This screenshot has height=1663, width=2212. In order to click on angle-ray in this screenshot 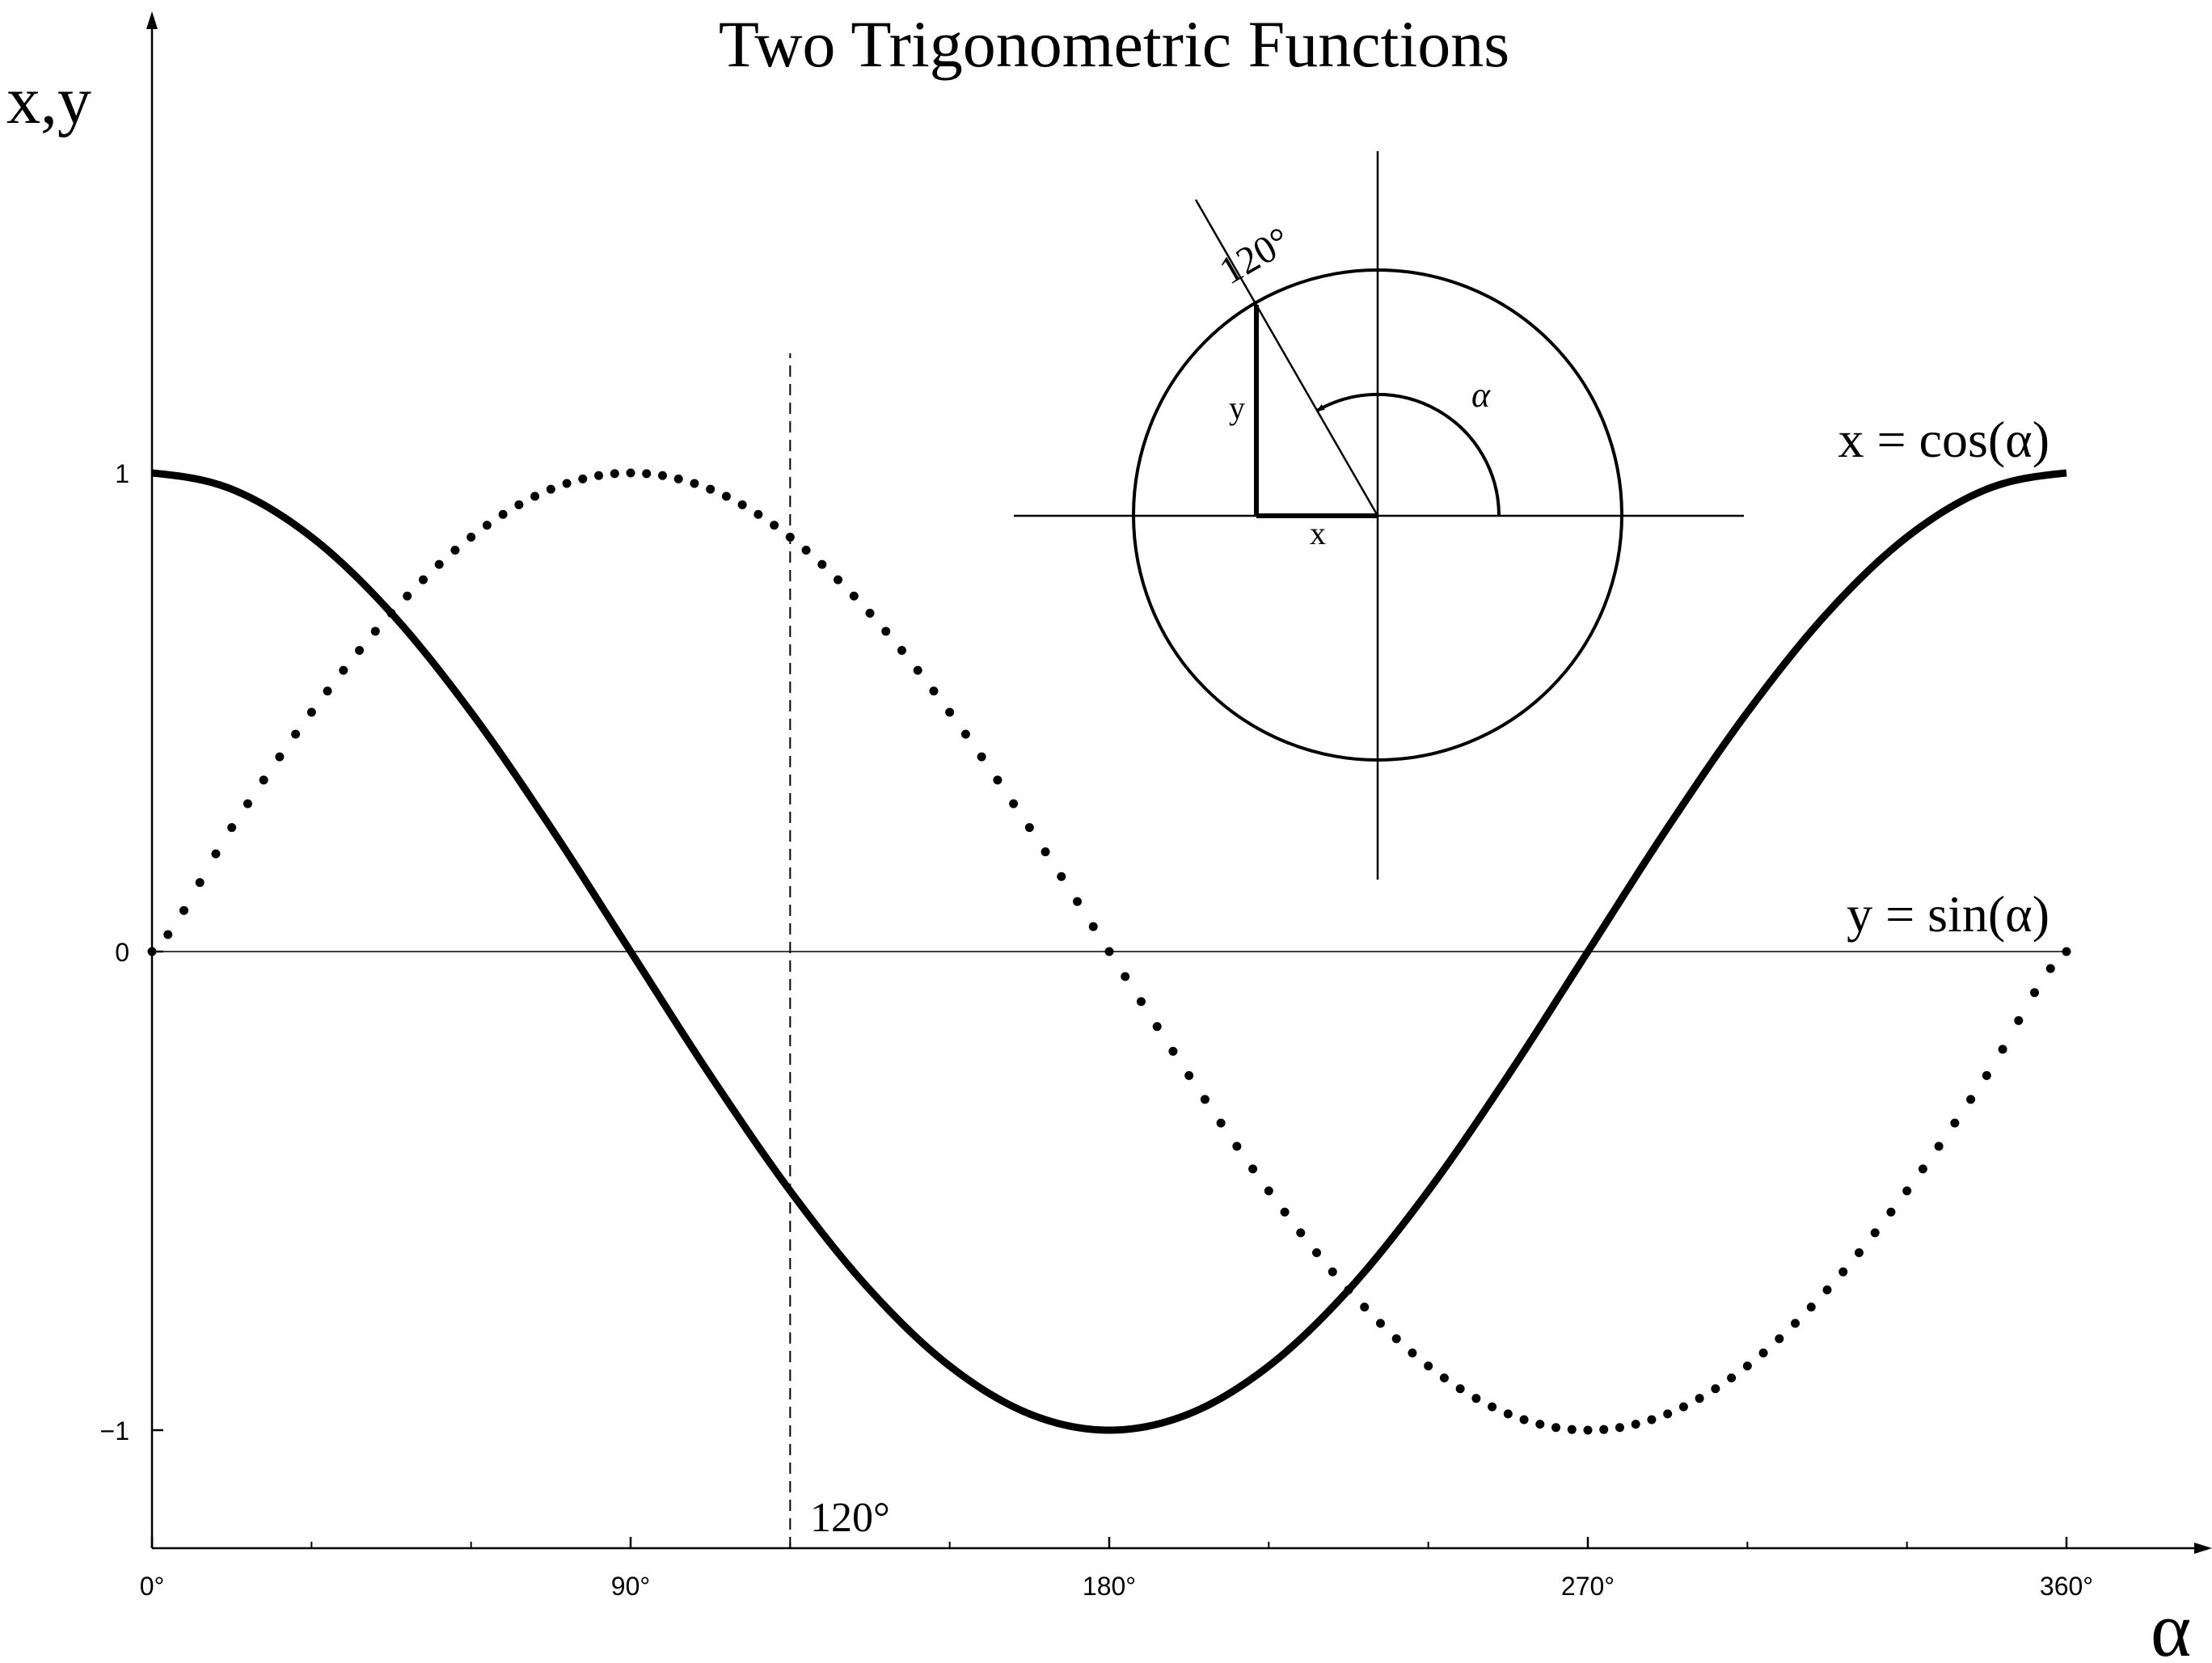, I will do `click(1287, 358)`.